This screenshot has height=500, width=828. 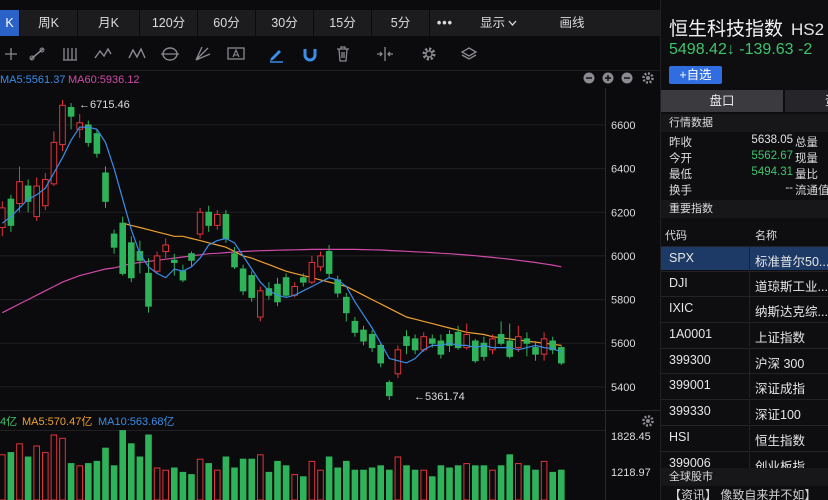 What do you see at coordinates (680, 143) in the screenshot?
I see `quote-key: 昨收` at bounding box center [680, 143].